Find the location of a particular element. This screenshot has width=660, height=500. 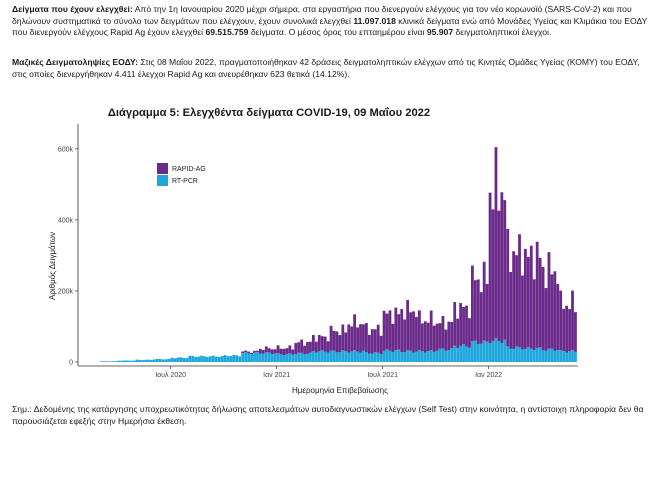

legend-swatch-rt-pcr is located at coordinates (162, 180).